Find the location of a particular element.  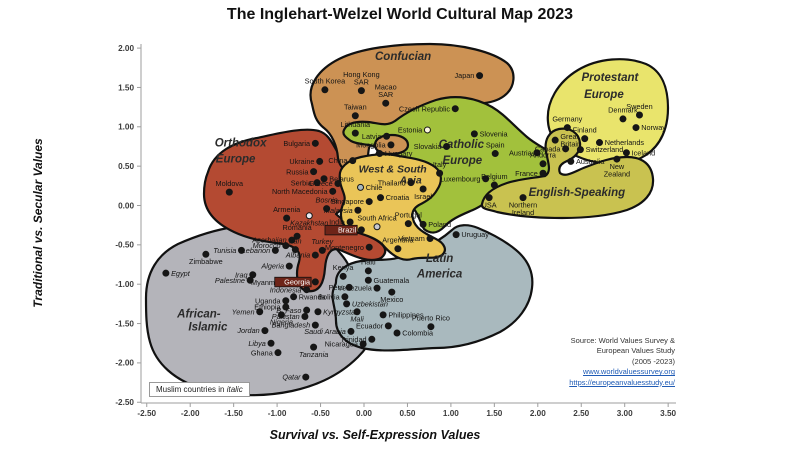

y-tick-label: 0.50 is located at coordinates (126, 166).